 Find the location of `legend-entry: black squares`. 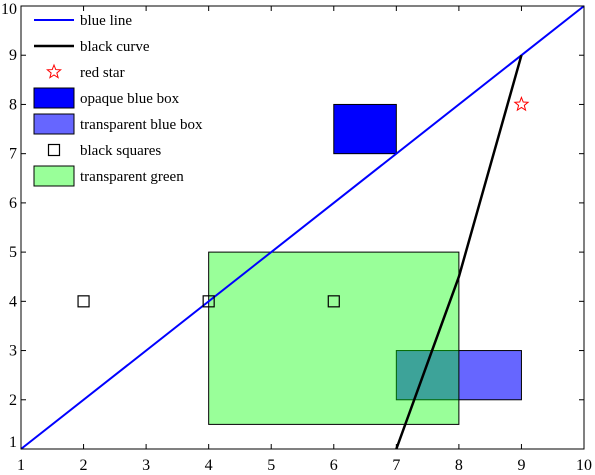

legend-entry: black squares is located at coordinates (104, 151).